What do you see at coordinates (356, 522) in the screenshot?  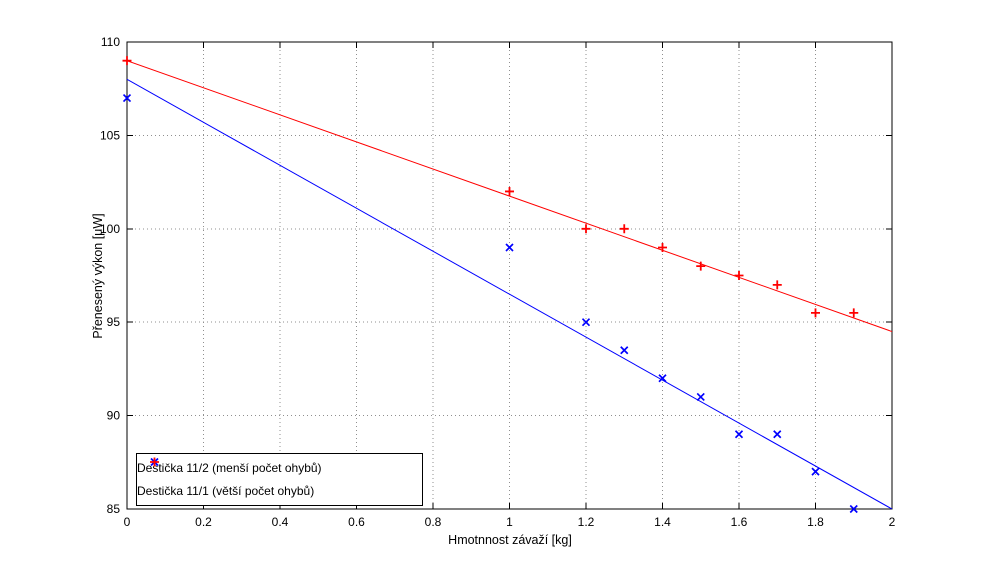 I see `svg-text: 0.6` at bounding box center [356, 522].